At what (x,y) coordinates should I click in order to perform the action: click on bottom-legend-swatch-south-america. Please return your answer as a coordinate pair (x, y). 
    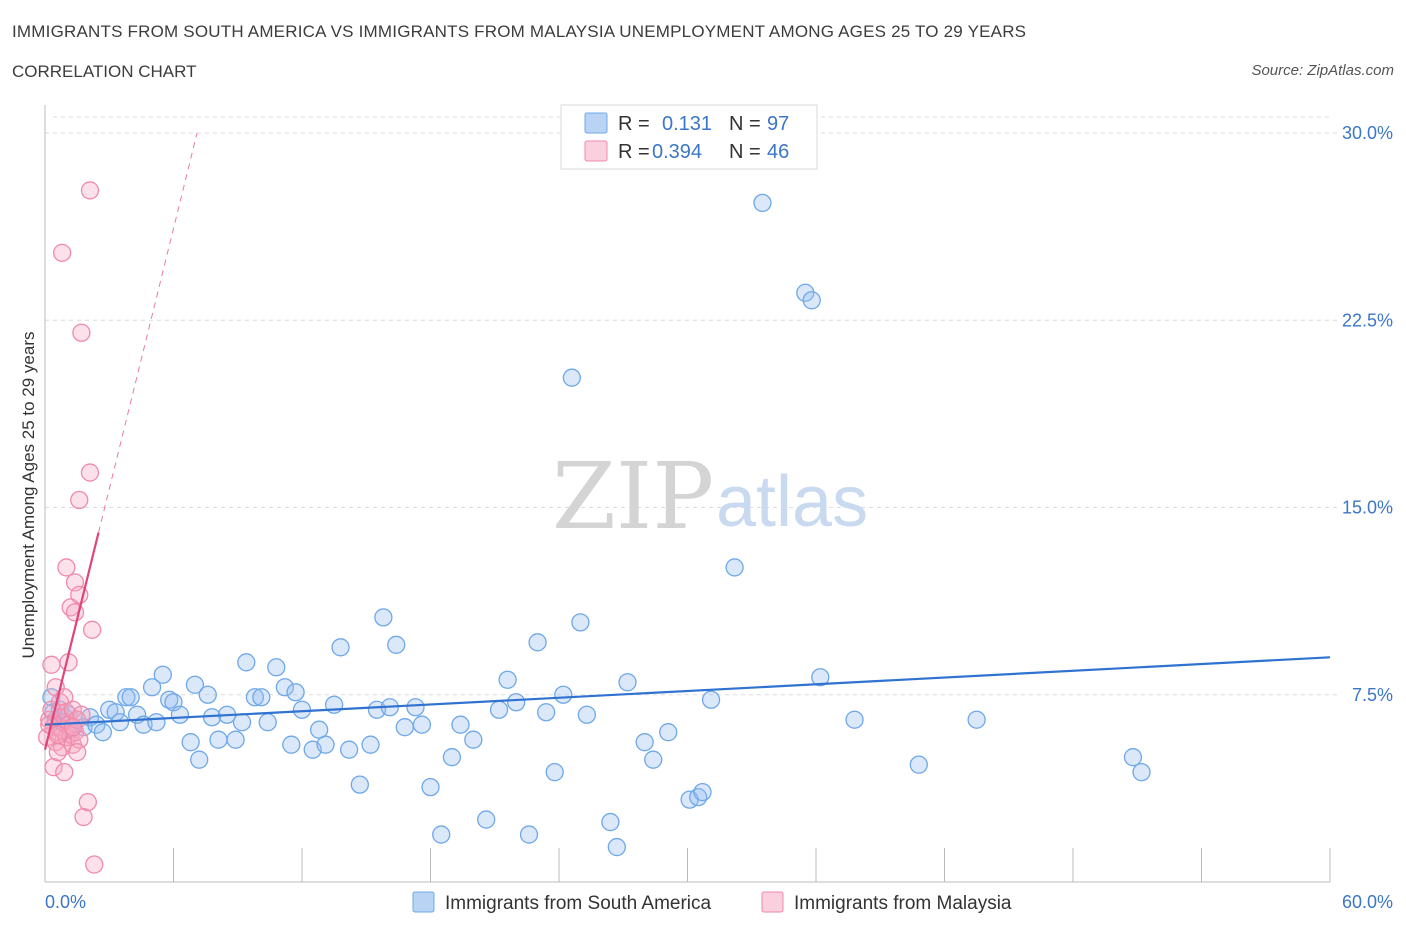
    Looking at the image, I should click on (423, 902).